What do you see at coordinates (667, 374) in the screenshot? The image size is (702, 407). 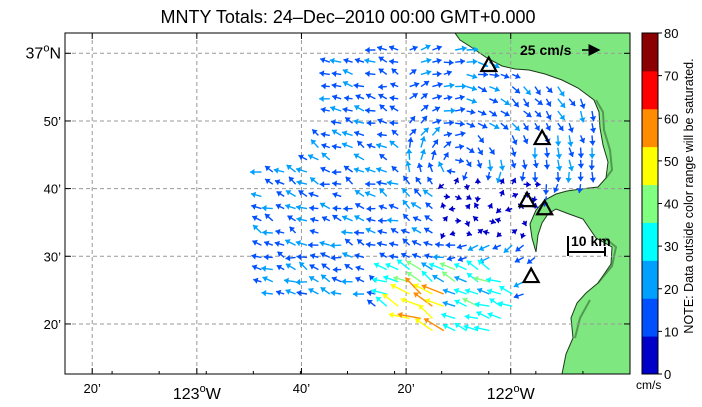 I see `colorbar-tick-label: 0` at bounding box center [667, 374].